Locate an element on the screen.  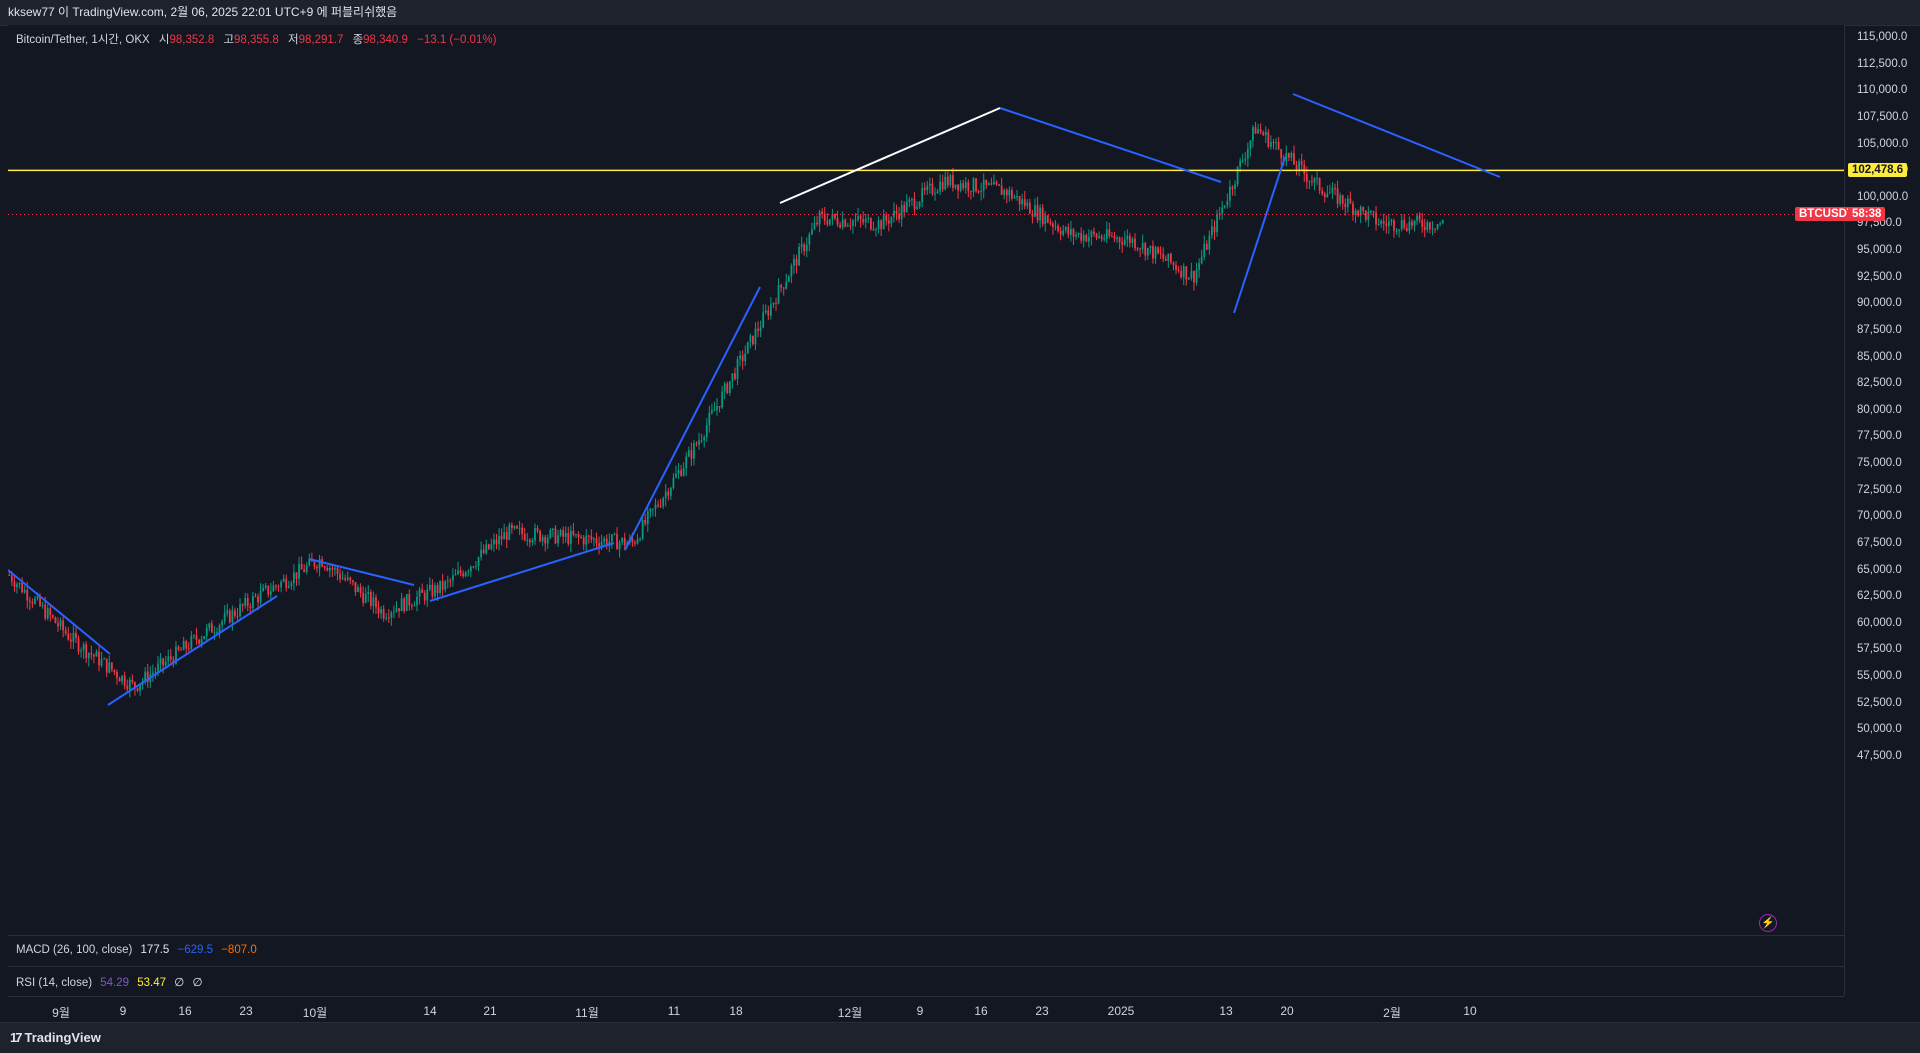
symbol-name: Bitcoin/Tether, 1시간, OKX is located at coordinates (83, 40).